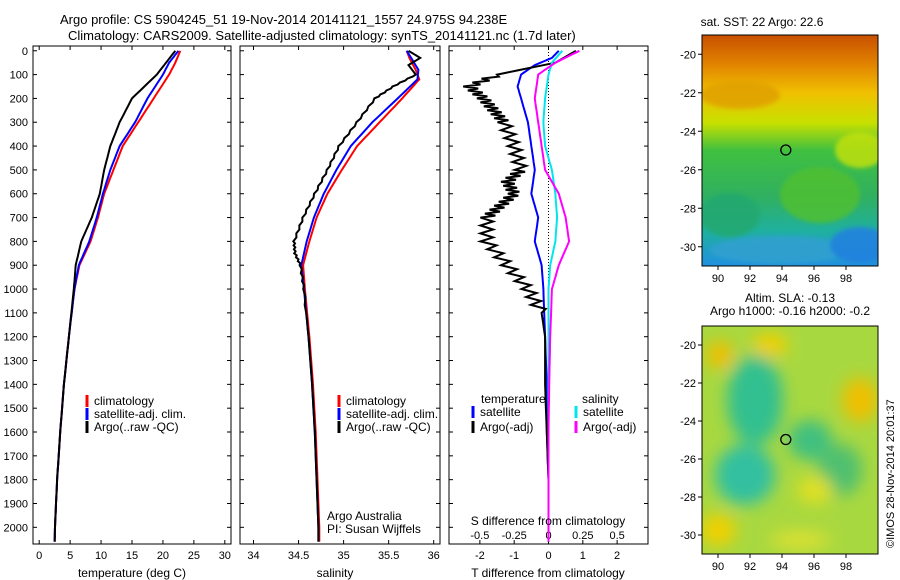  I want to click on x-tick-label: 15, so click(132, 556).